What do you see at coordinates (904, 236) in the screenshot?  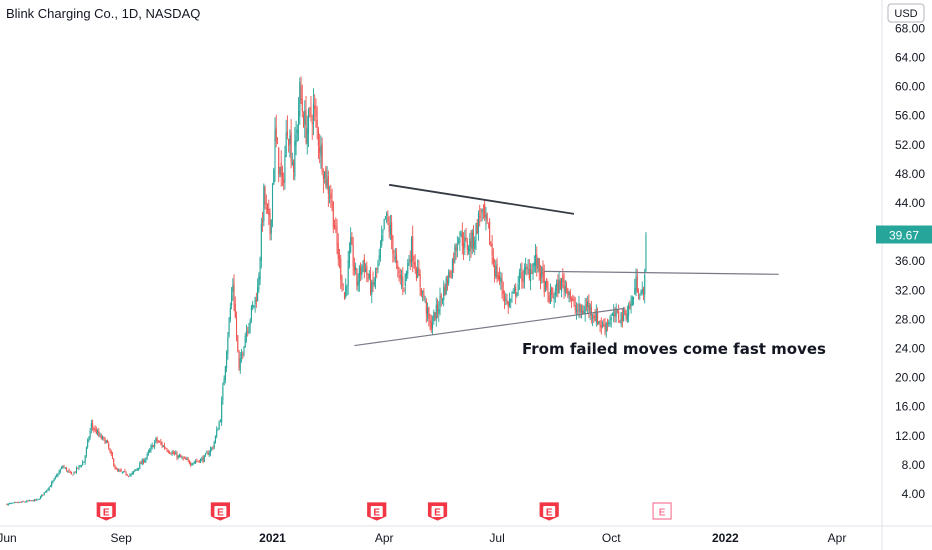 I see `last-price-label: 39.67` at bounding box center [904, 236].